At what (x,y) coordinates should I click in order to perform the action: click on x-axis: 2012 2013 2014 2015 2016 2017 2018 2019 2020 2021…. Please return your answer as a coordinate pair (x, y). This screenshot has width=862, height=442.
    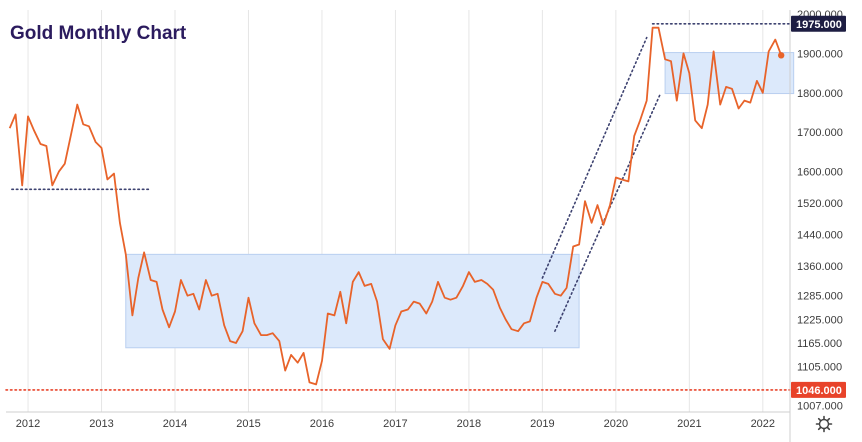
    Looking at the image, I should click on (398, 420).